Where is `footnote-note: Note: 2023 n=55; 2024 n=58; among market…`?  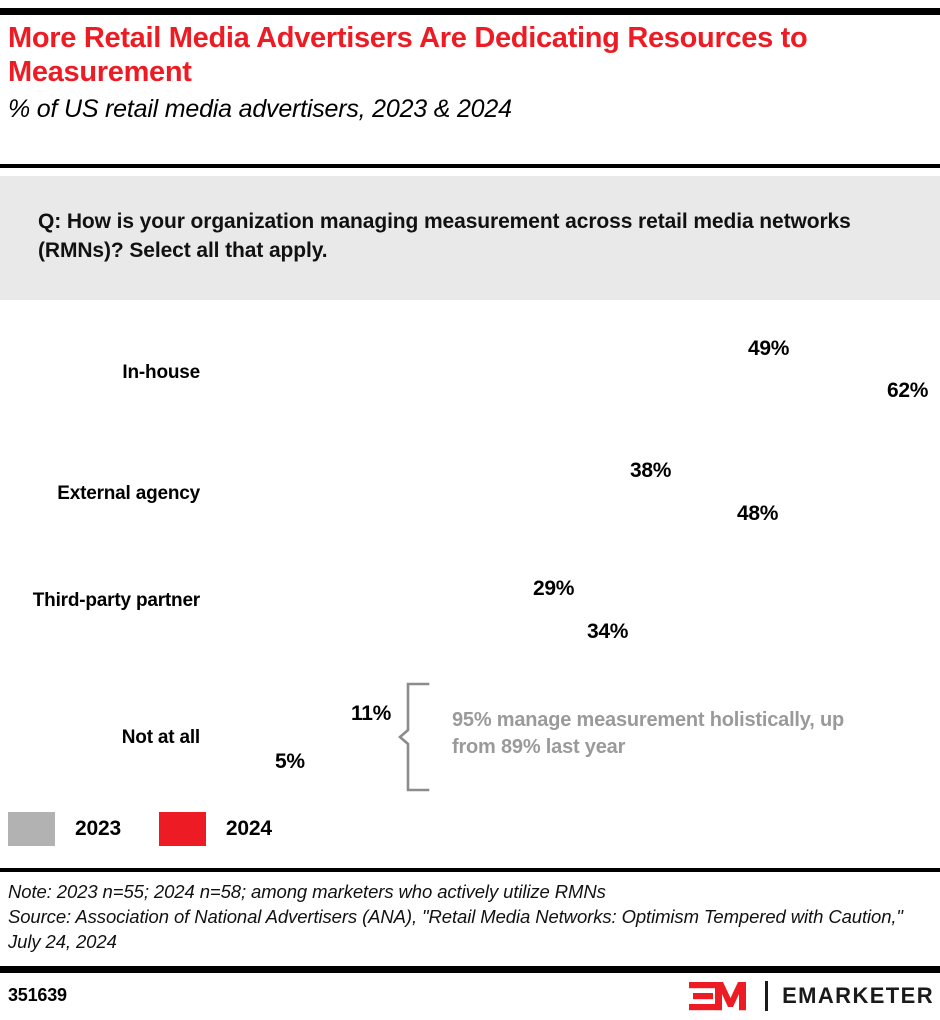 footnote-note: Note: 2023 n=55; 2024 n=58; among market… is located at coordinates (307, 891).